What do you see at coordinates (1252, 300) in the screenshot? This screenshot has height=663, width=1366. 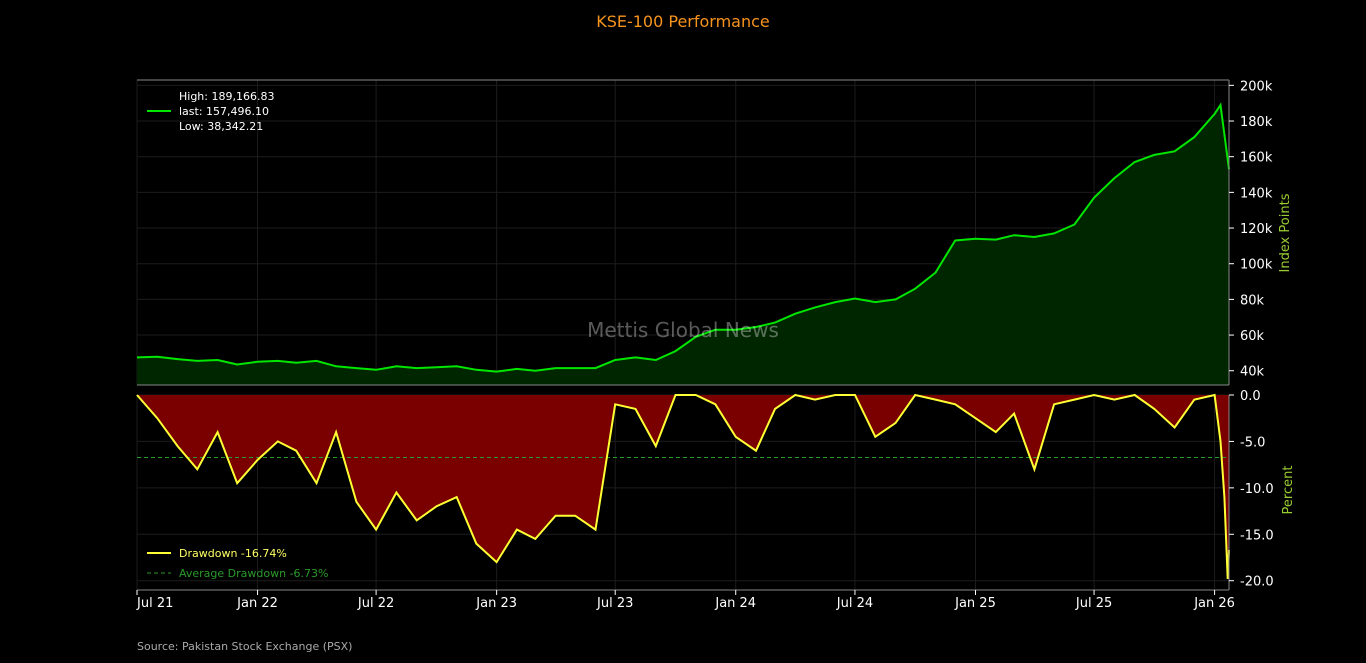 I see `top-y-tick-label: 80k` at bounding box center [1252, 300].